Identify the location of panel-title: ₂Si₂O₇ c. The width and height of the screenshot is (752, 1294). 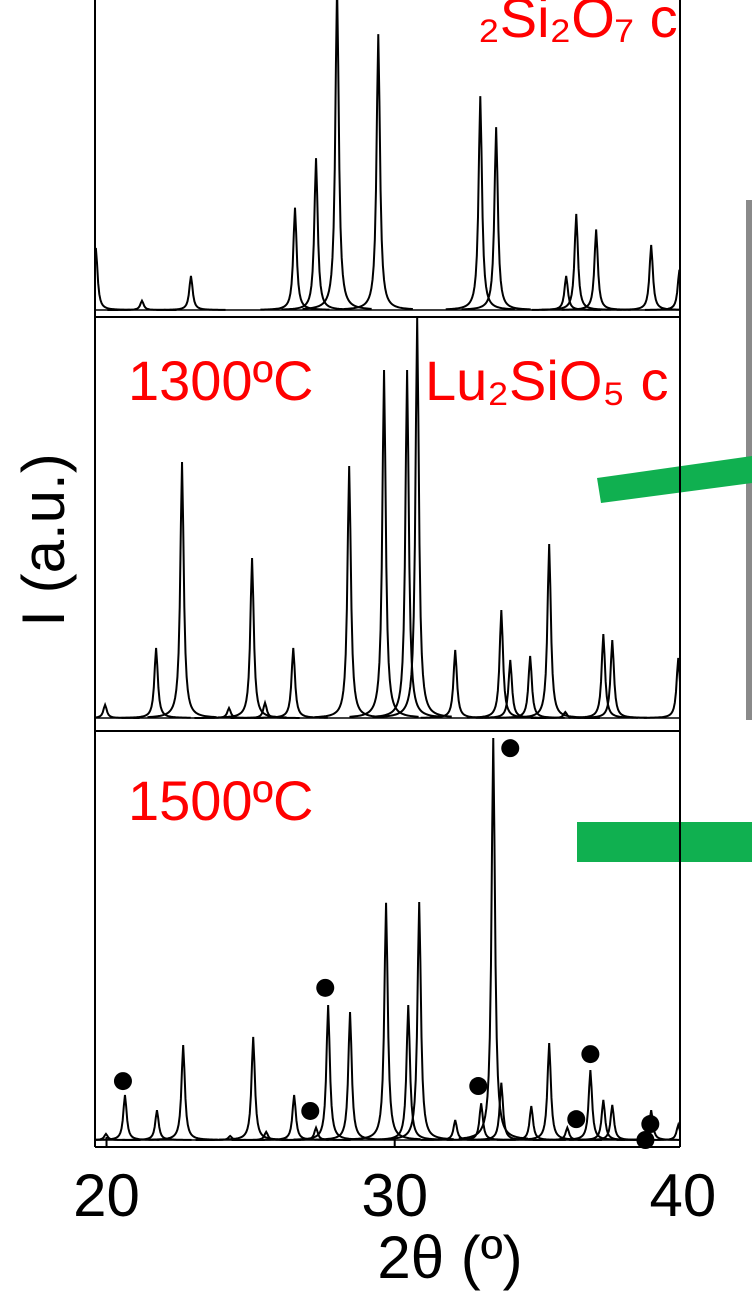
(578, 24).